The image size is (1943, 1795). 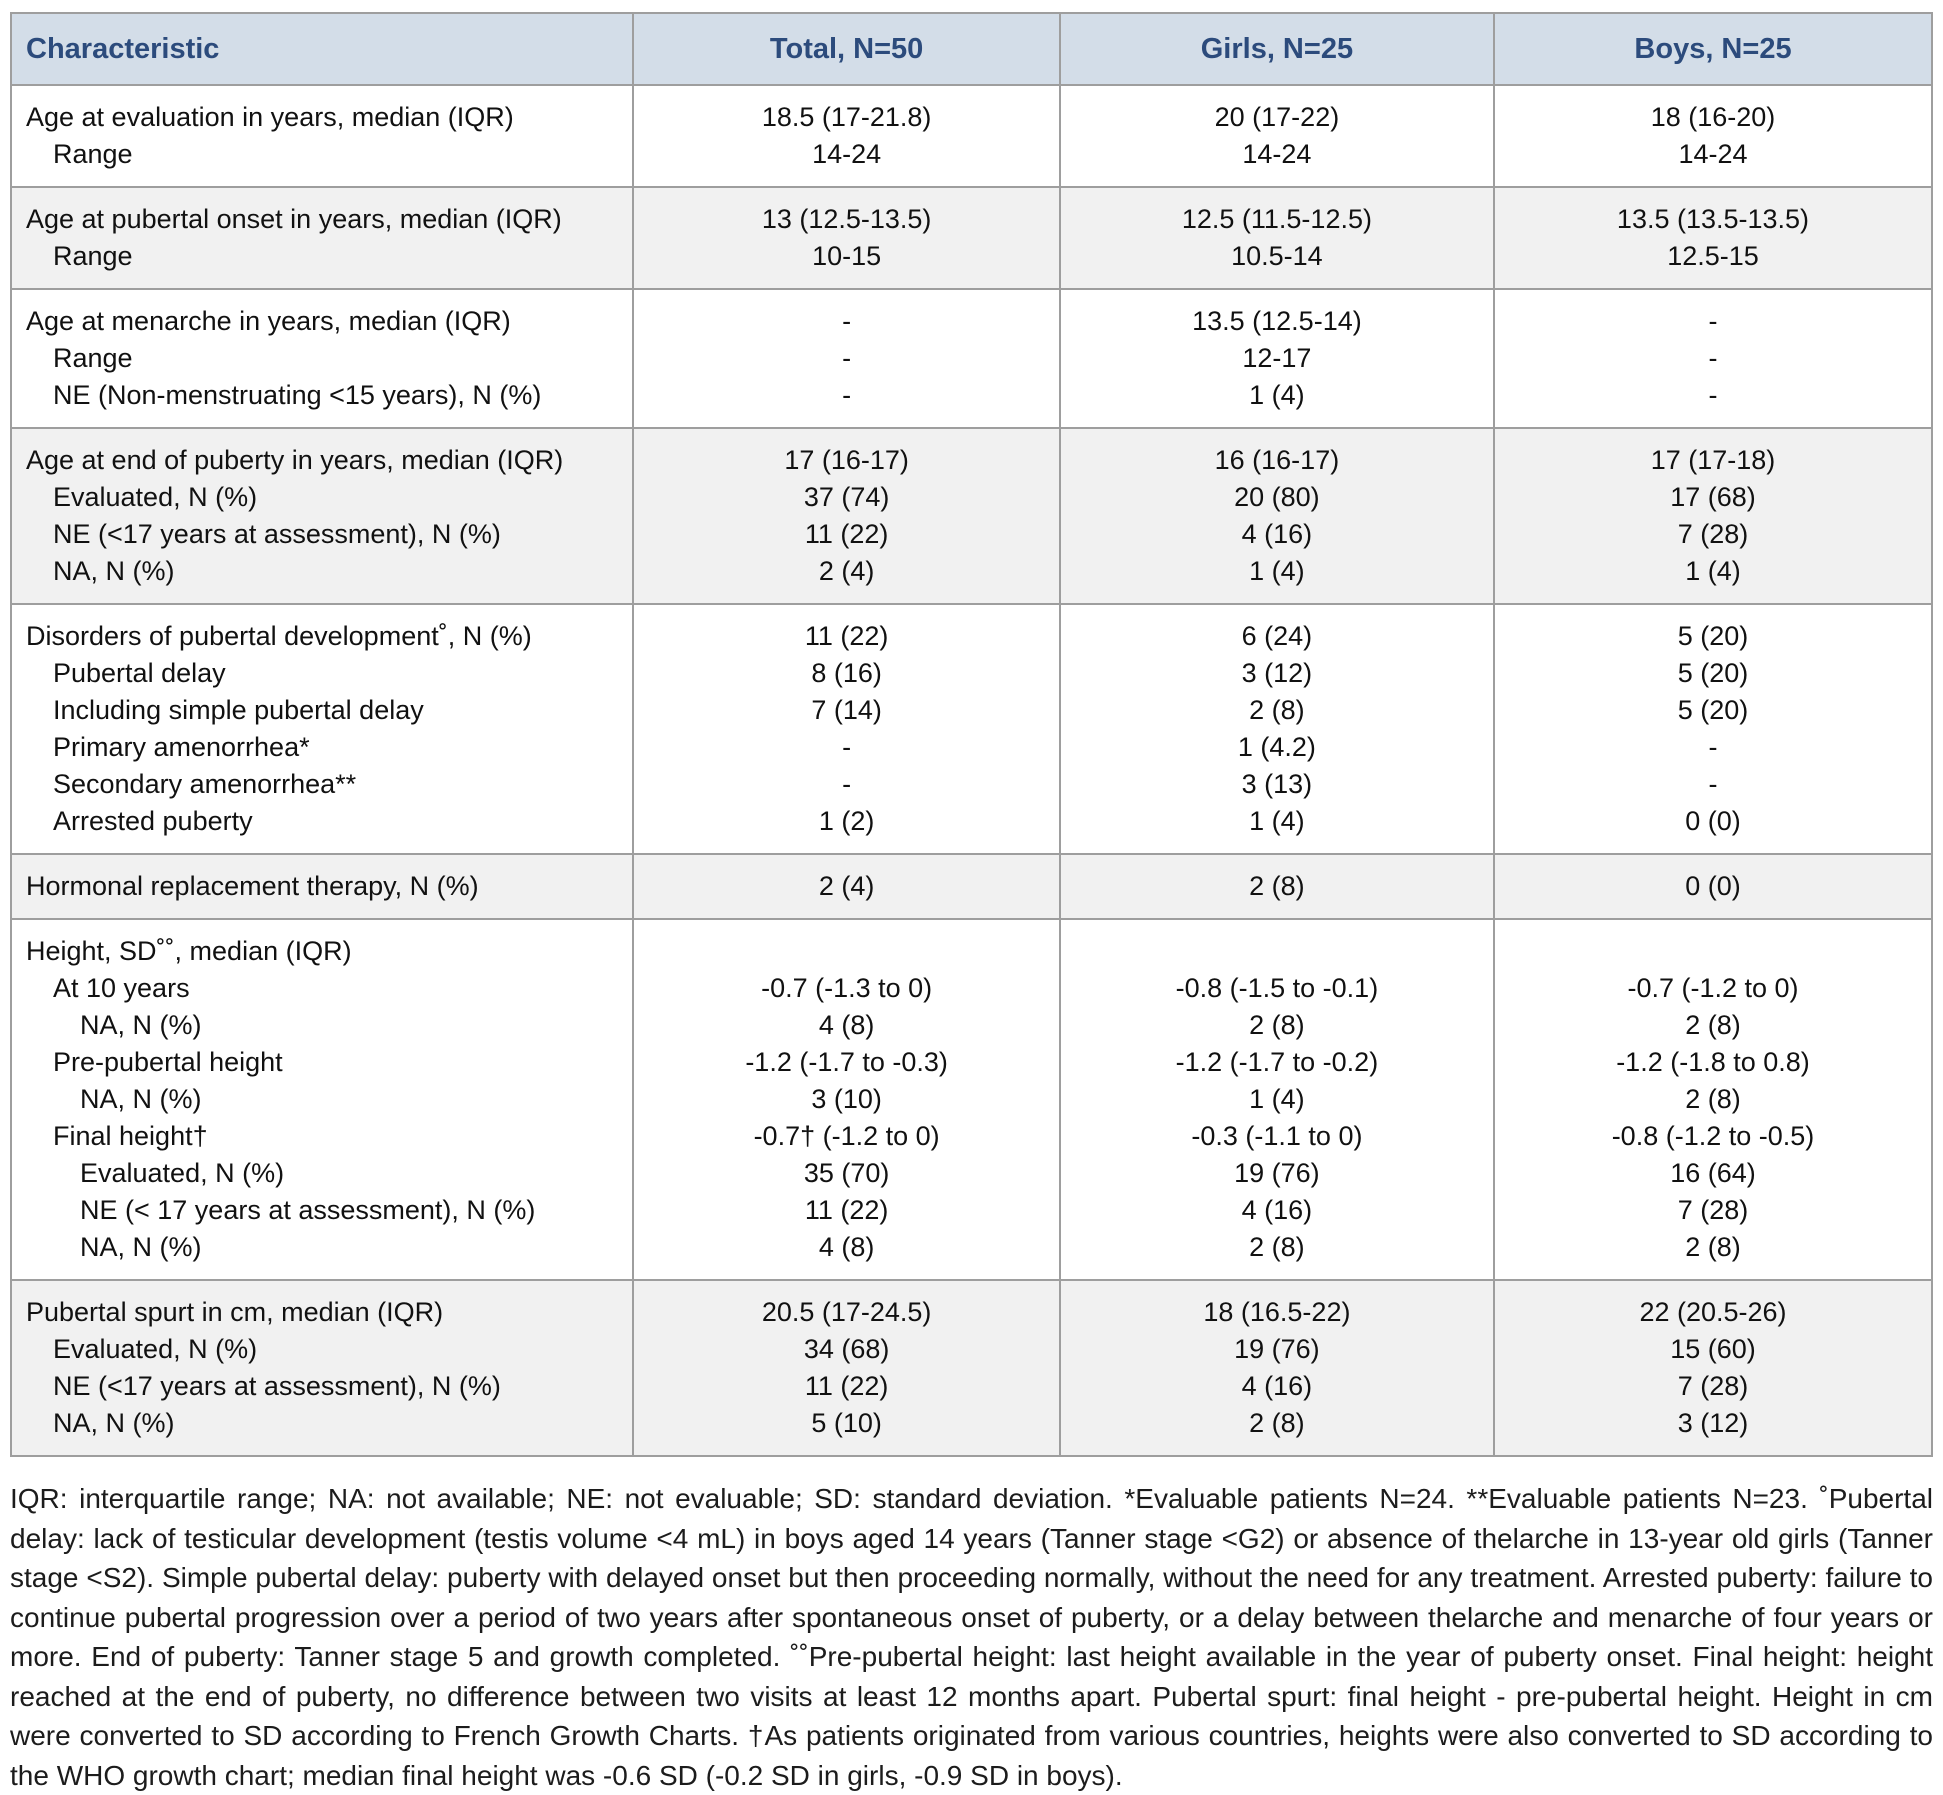 What do you see at coordinates (1713, 1423) in the screenshot?
I see `boys-value-line: 3 (12)` at bounding box center [1713, 1423].